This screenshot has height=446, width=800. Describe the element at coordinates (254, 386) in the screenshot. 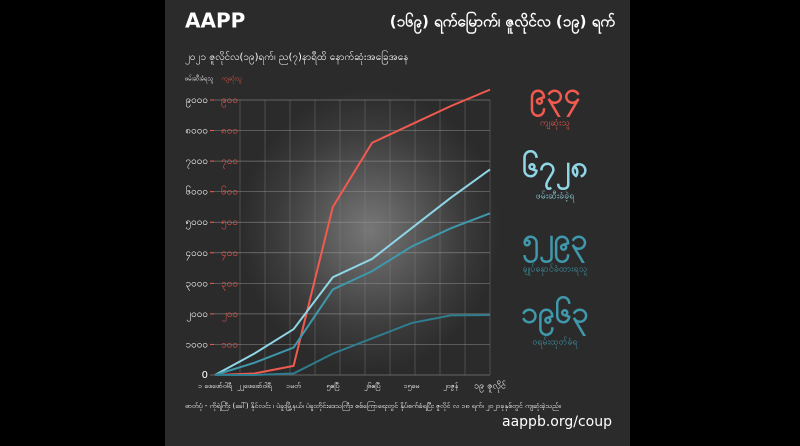

I see `x-tick-label: ၂၂ဖေဖော်ဝါရီ` at that location.